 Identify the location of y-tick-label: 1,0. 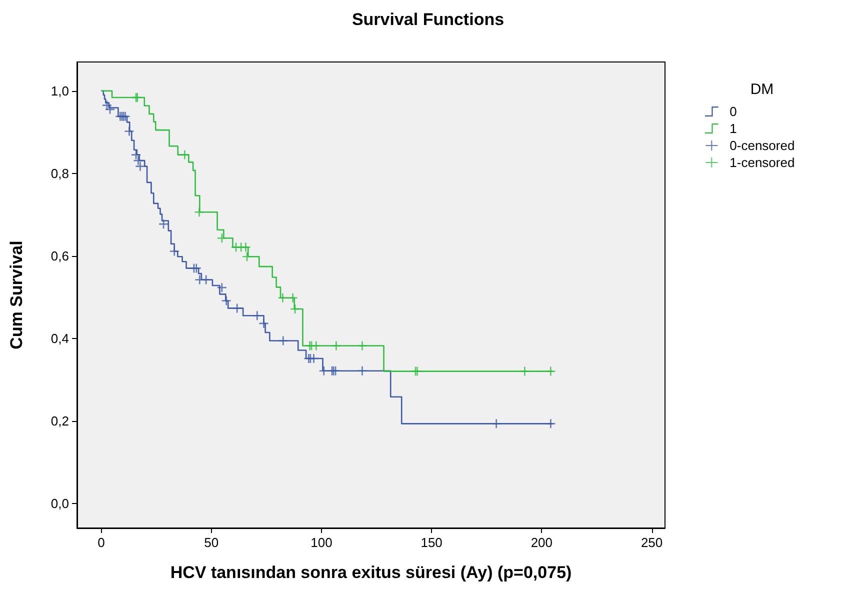
(59, 90).